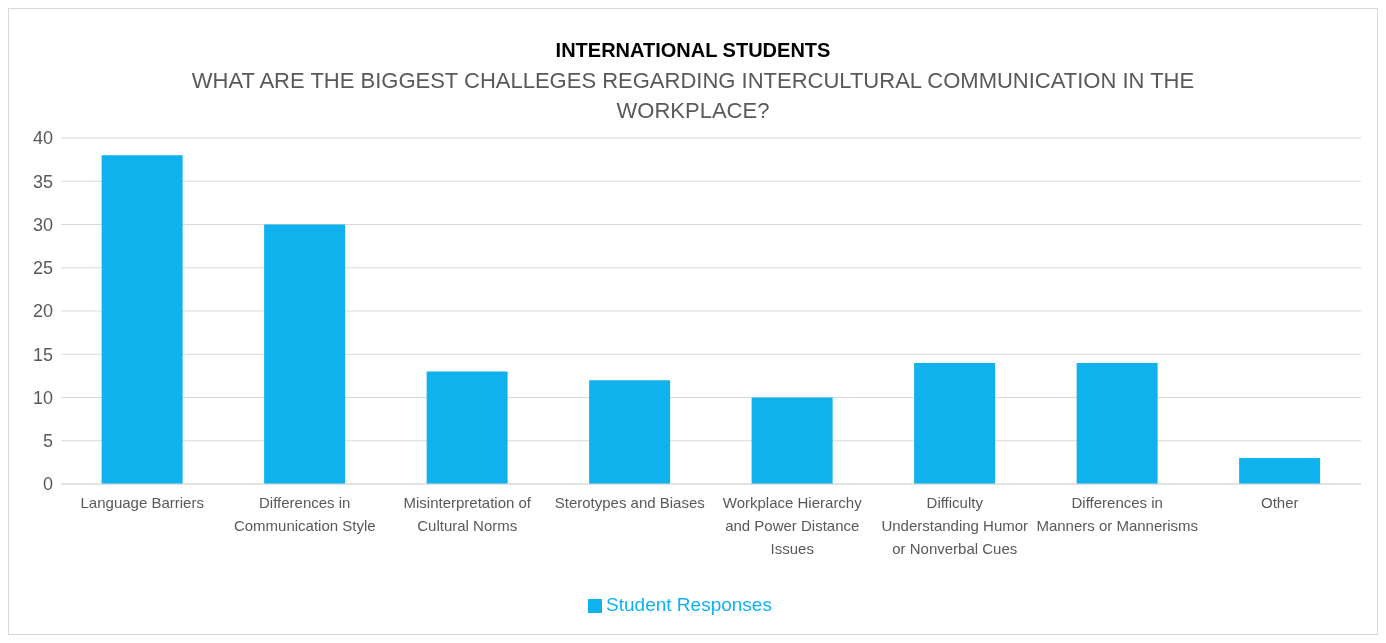  I want to click on x-tick-label: Difficulty Understanding Humor or Nonverbal Cues, so click(955, 525).